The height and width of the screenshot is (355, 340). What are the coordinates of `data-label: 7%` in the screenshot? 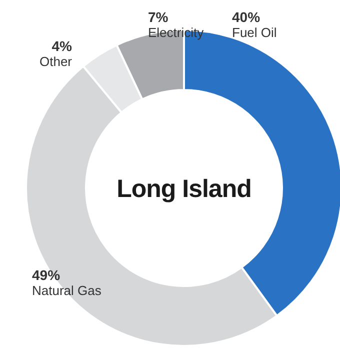 It's located at (158, 17).